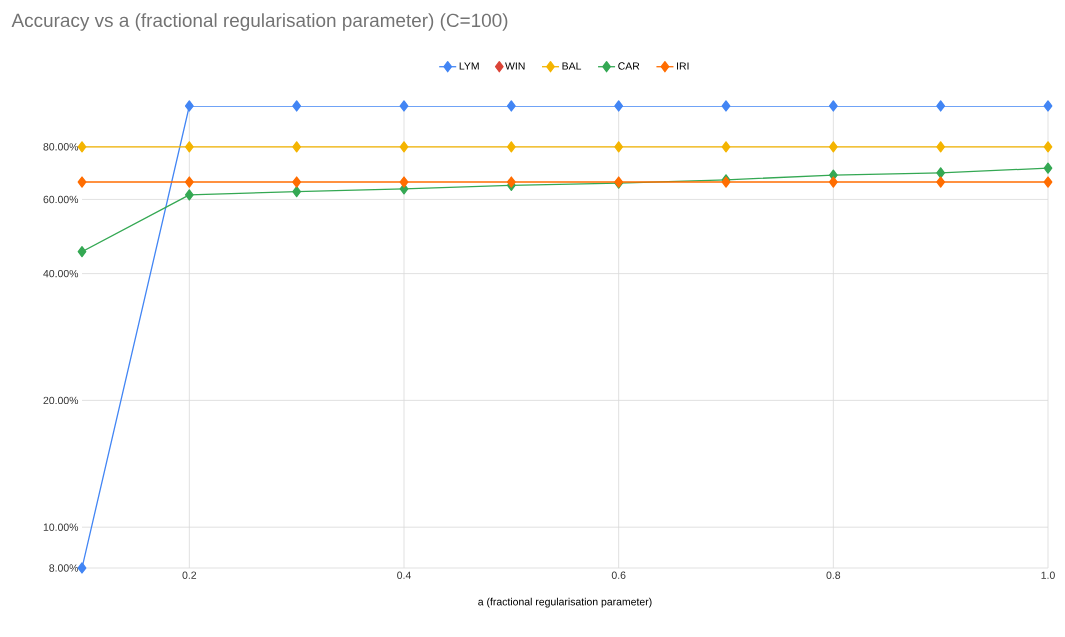  What do you see at coordinates (629, 66) in the screenshot?
I see `legend-label: CAR` at bounding box center [629, 66].